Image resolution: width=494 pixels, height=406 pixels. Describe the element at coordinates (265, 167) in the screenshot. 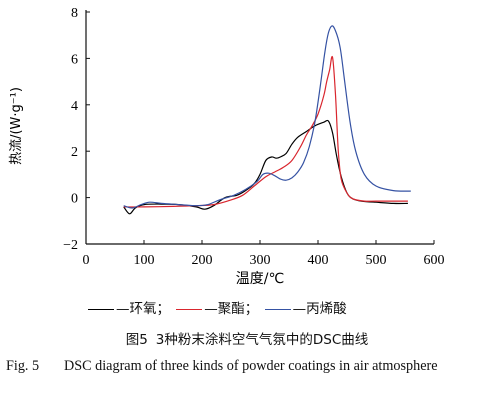

I see `series-line-epoxy` at that location.